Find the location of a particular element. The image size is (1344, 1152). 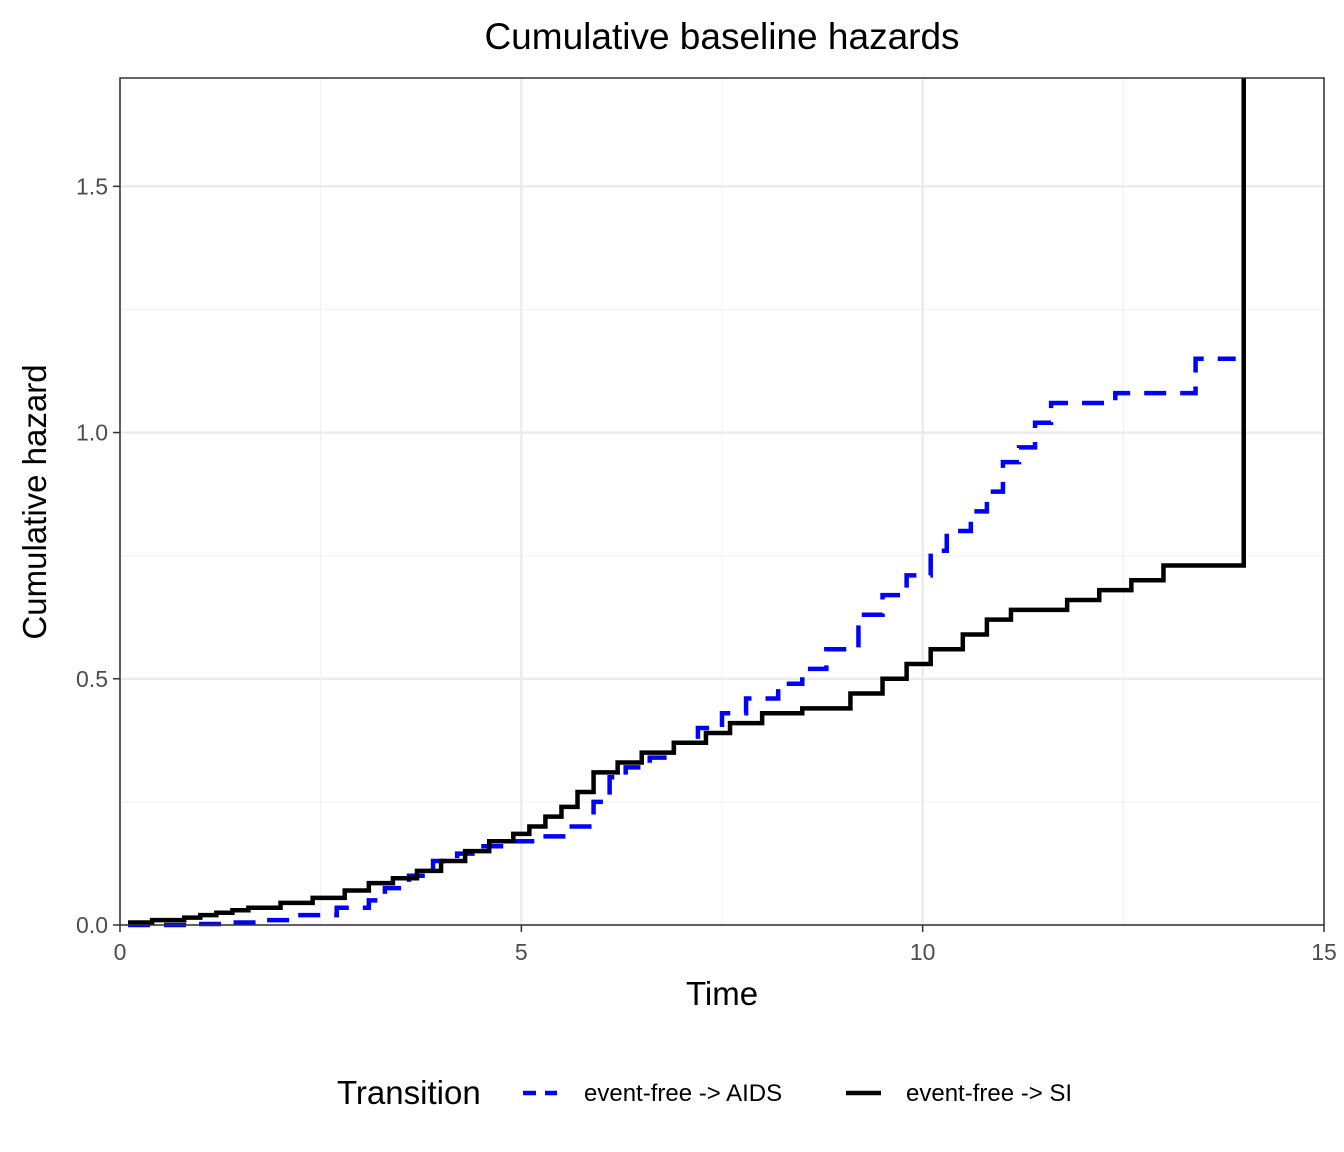

y-tick-label: 1.0 is located at coordinates (92, 433).